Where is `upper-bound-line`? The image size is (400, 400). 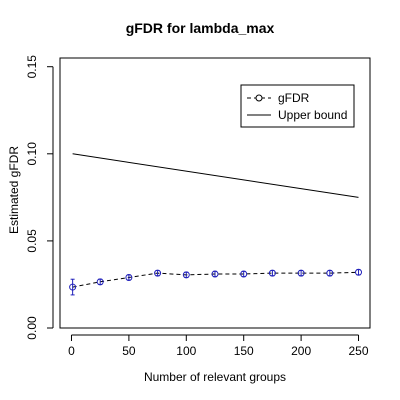 upper-bound-line is located at coordinates (215, 175).